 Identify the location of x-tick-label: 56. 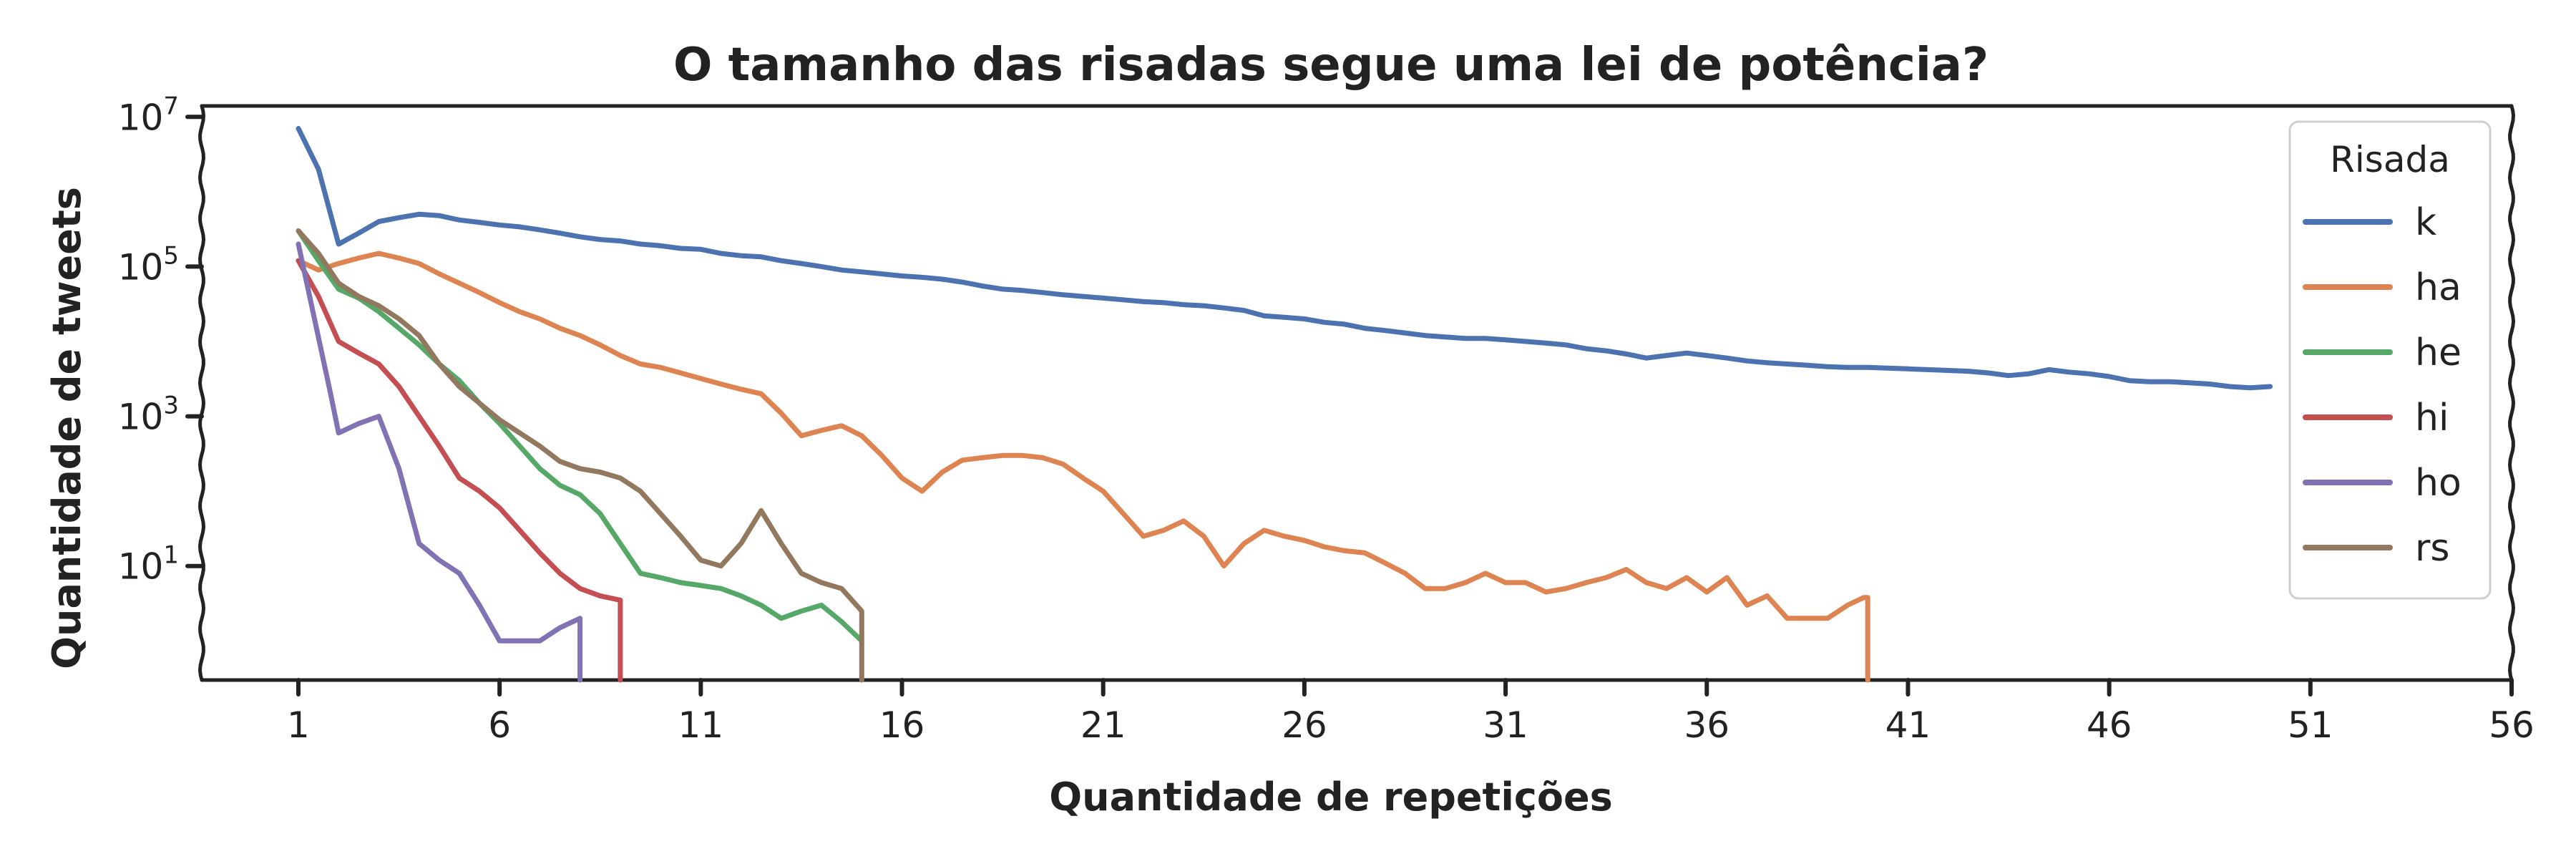
(2511, 725).